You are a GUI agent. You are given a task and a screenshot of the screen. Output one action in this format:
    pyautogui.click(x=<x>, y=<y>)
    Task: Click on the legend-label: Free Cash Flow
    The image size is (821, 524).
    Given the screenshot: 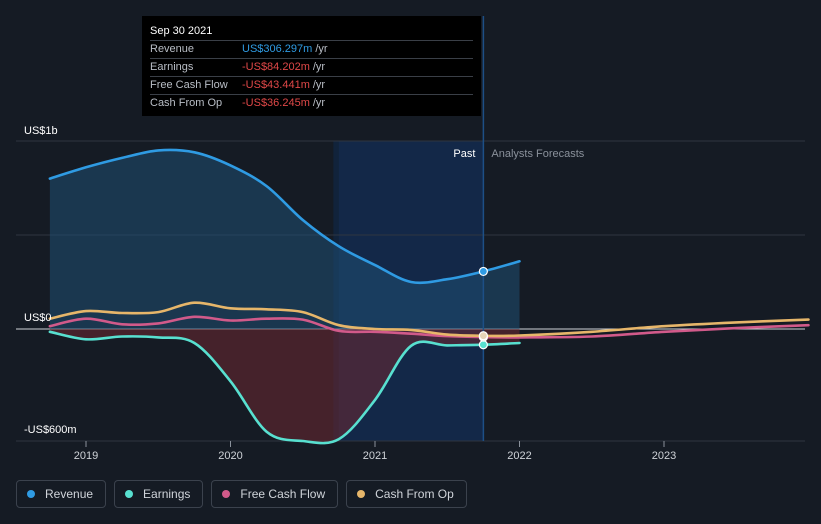 What is the action you would take?
    pyautogui.click(x=283, y=494)
    